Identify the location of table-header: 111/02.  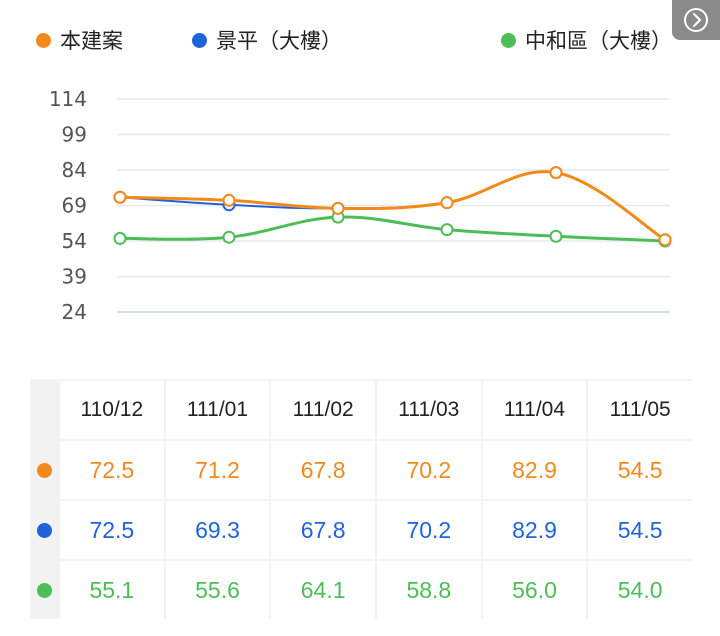
(323, 410).